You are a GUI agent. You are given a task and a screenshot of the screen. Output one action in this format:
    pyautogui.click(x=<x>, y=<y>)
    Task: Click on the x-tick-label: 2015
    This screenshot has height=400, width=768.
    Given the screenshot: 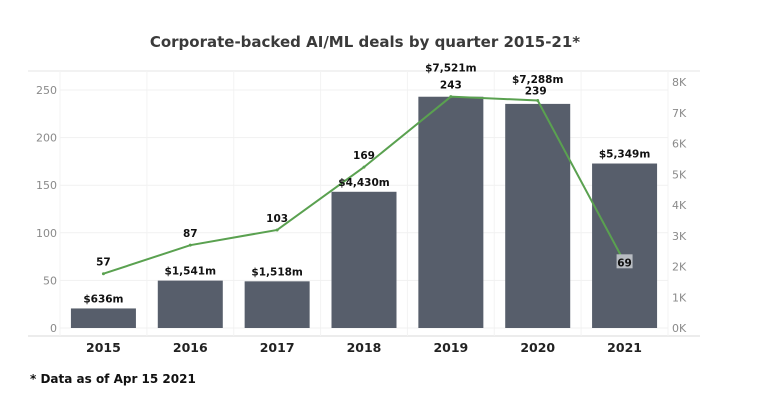 What is the action you would take?
    pyautogui.click(x=103, y=347)
    